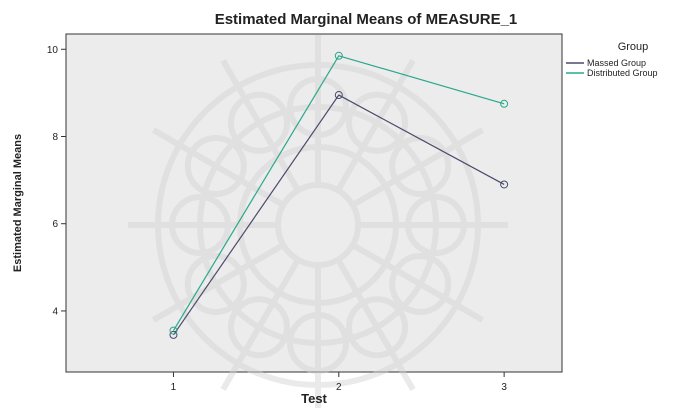 This screenshot has height=408, width=697. Describe the element at coordinates (18, 203) in the screenshot. I see `y-axis-label: Estimated Marginal Means` at that location.